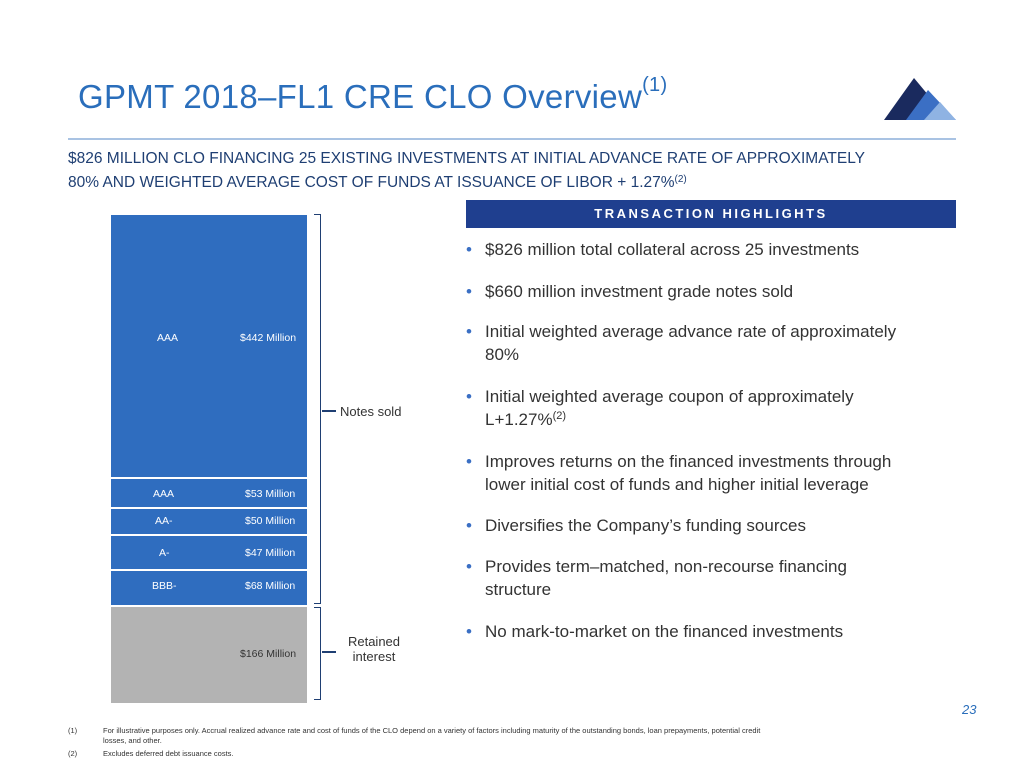 This screenshot has height=768, width=1024. Describe the element at coordinates (920, 99) in the screenshot. I see `mountain-logo-icon` at that location.